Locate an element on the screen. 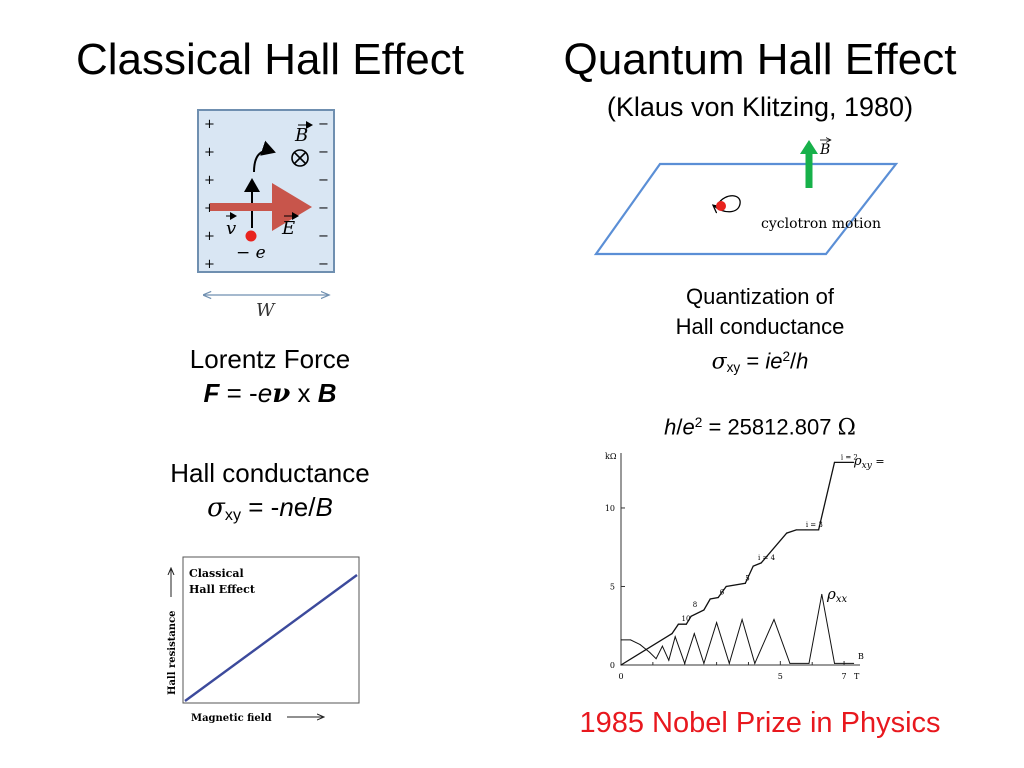 The width and height of the screenshot is (1024, 768). plot-axes: 0 5 10 kΩ 0 5 7 B T is located at coordinates (734, 566).